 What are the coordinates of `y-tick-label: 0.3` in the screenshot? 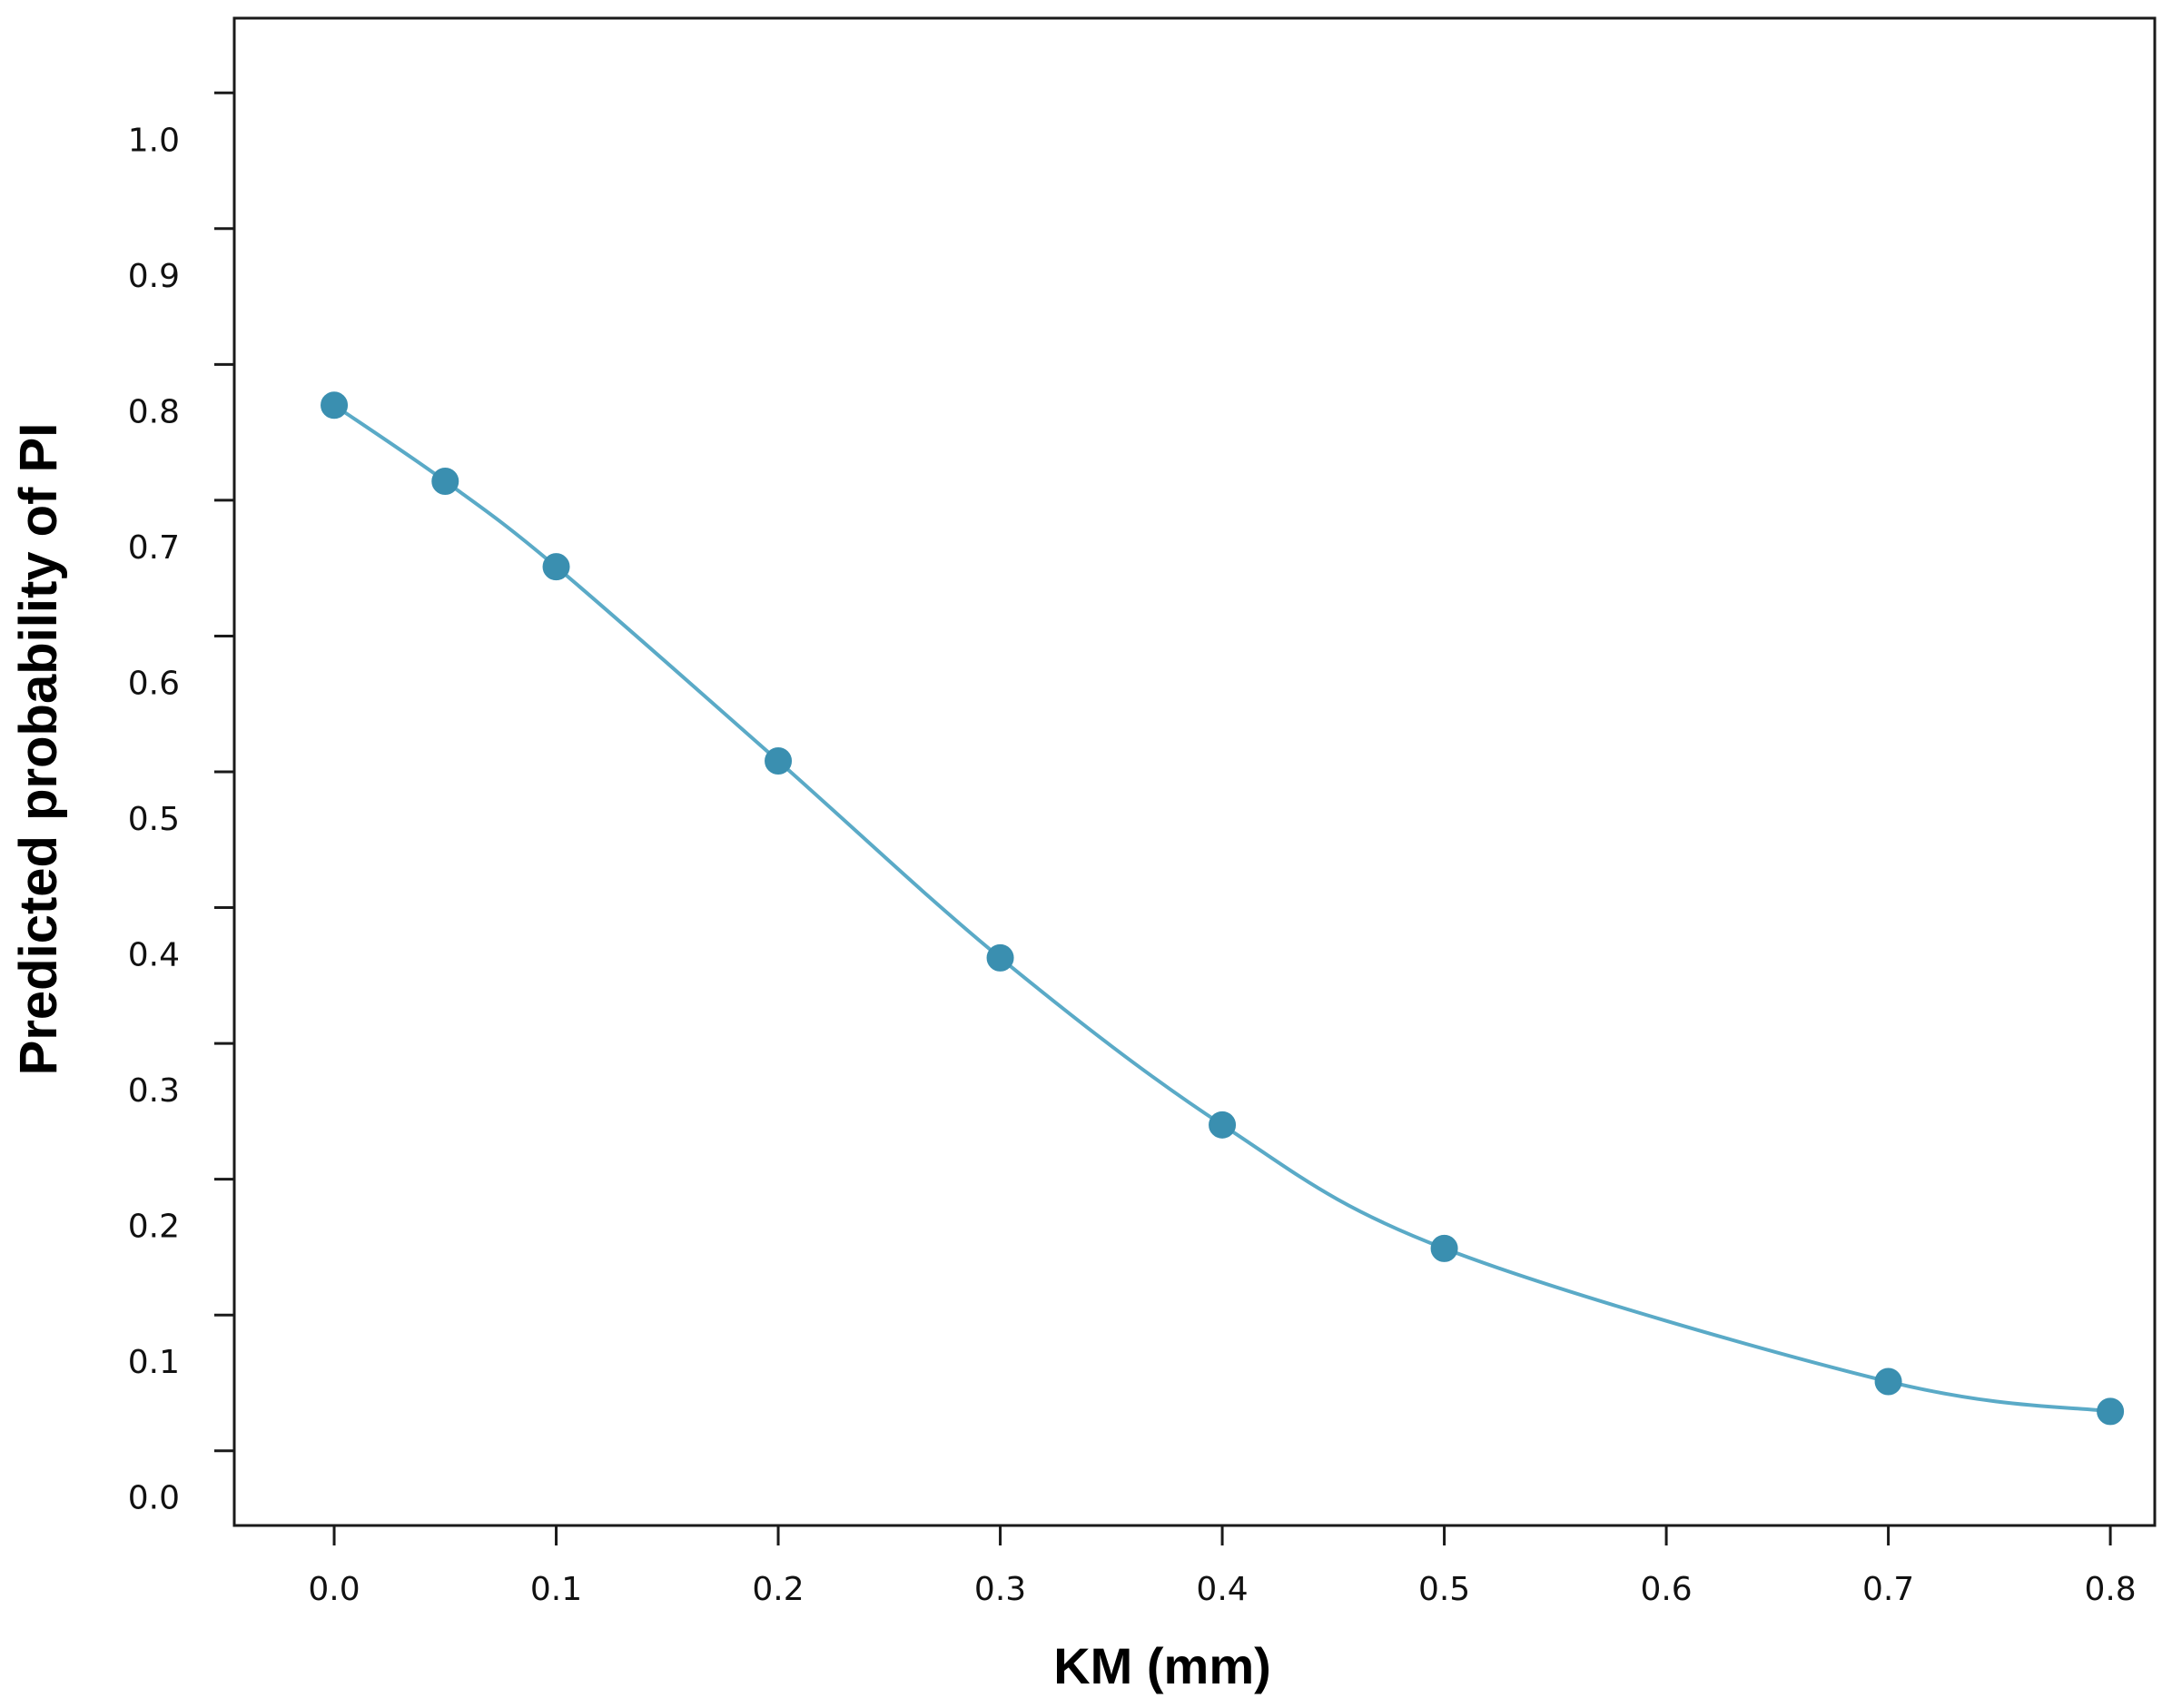 It's located at (154, 1091).